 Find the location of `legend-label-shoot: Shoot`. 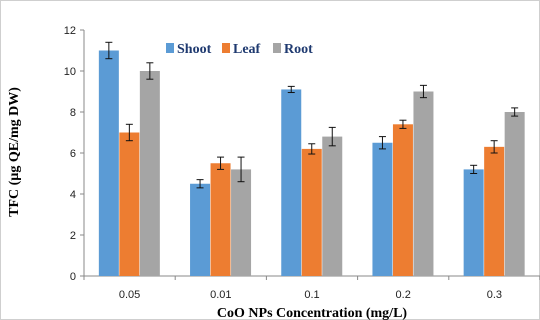

legend-label-shoot: Shoot is located at coordinates (194, 49).